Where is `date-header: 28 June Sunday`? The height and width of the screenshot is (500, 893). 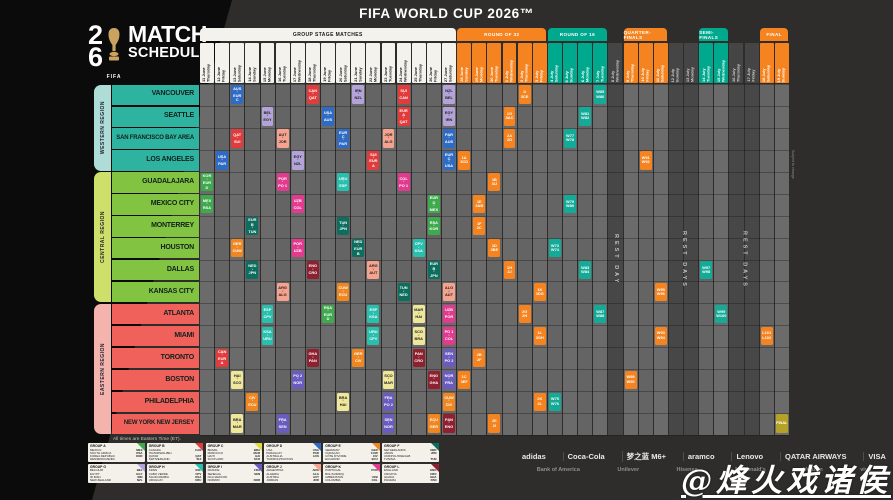
date-header: 28 June Sunday is located at coordinates (464, 63).